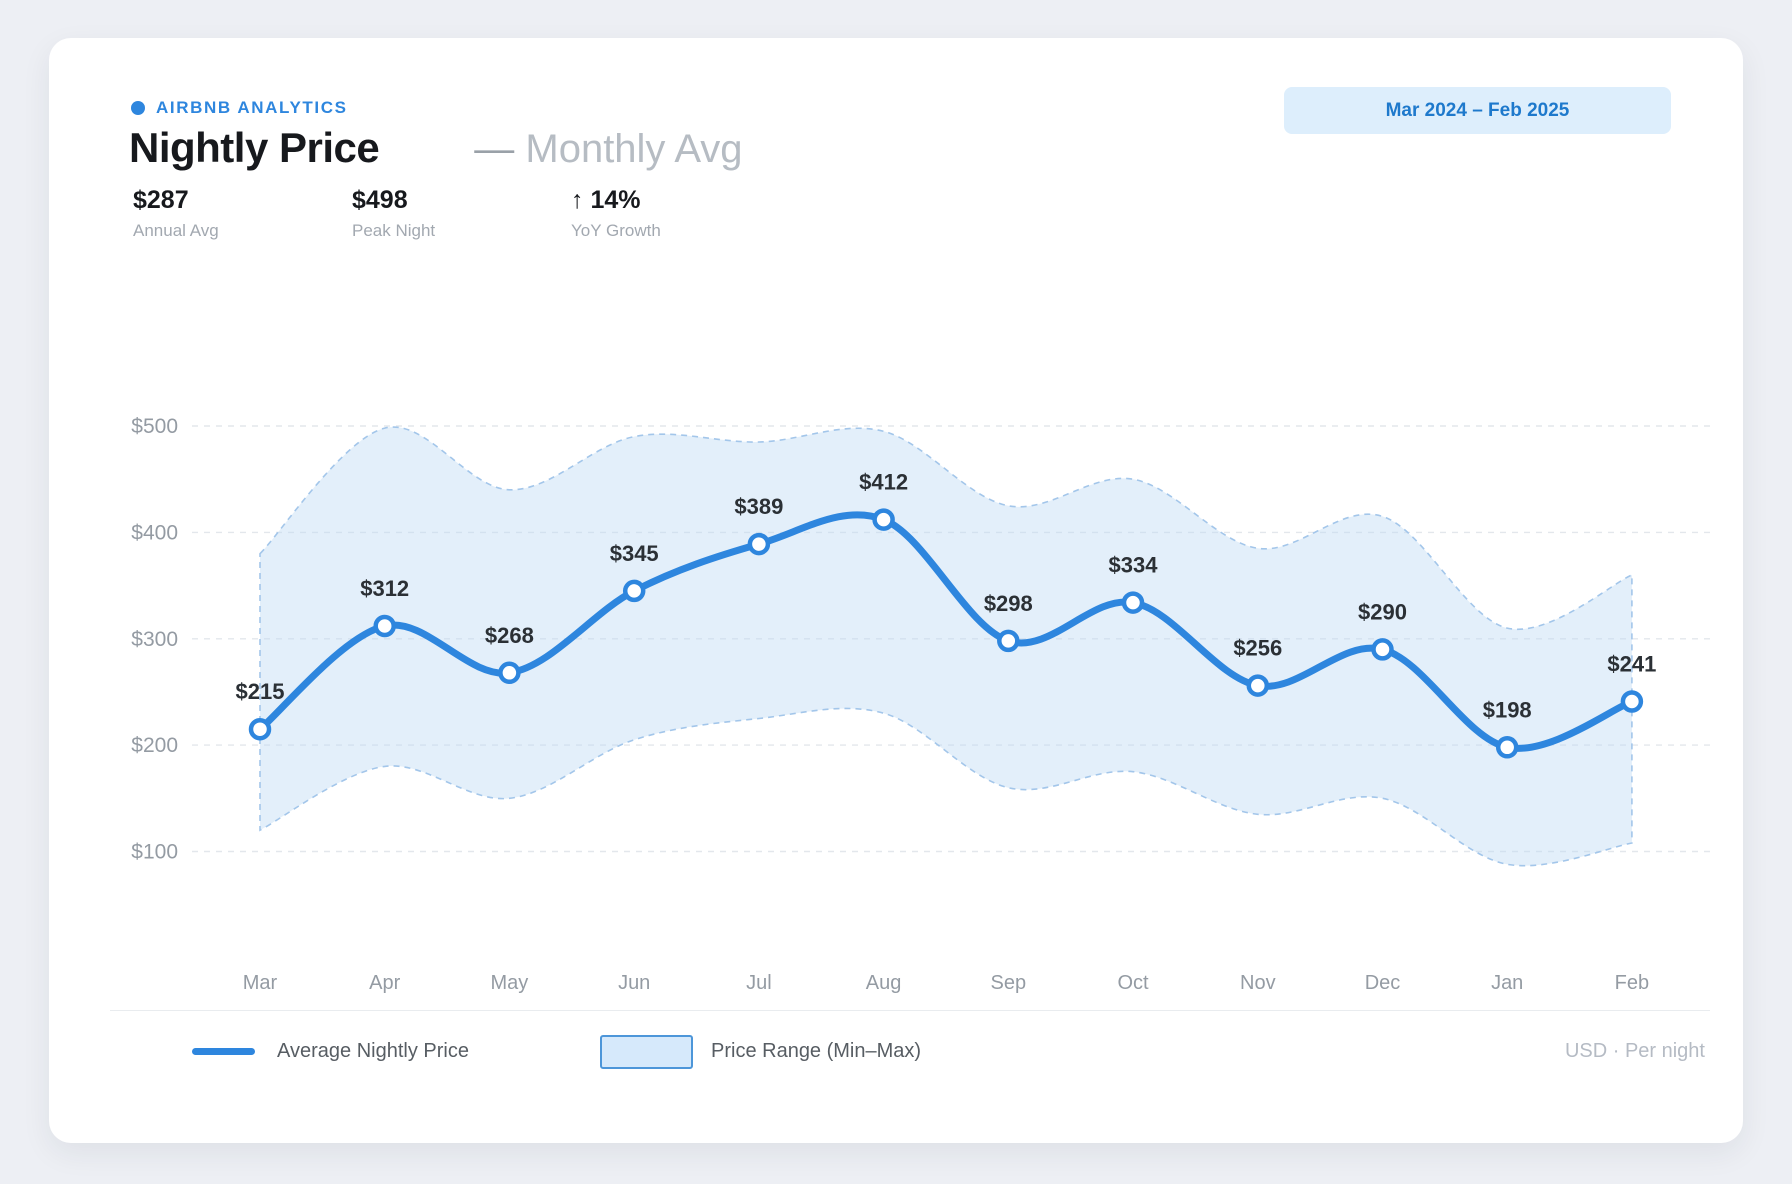 The height and width of the screenshot is (1184, 1792). Describe the element at coordinates (646, 1052) in the screenshot. I see `legend-band-swatch` at that location.